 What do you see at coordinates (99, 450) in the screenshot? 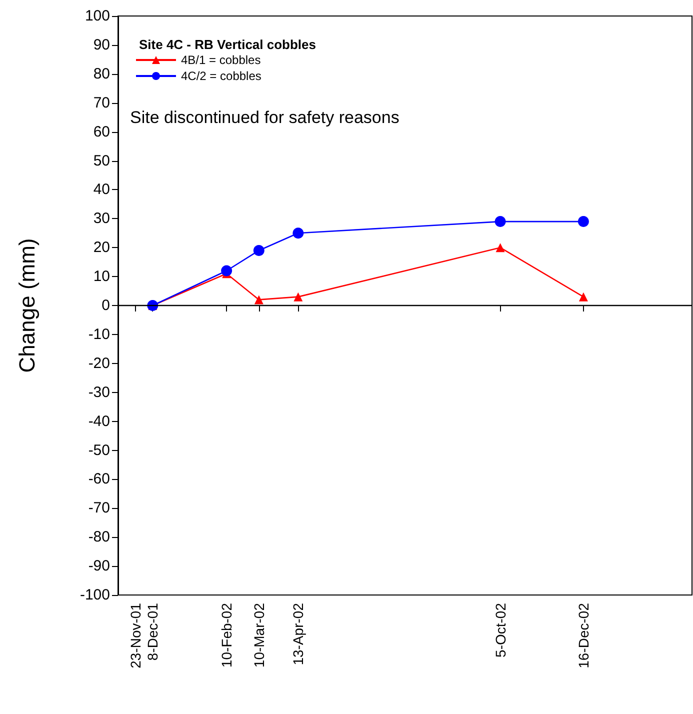
I see `y-tick-label: -50` at bounding box center [99, 450].